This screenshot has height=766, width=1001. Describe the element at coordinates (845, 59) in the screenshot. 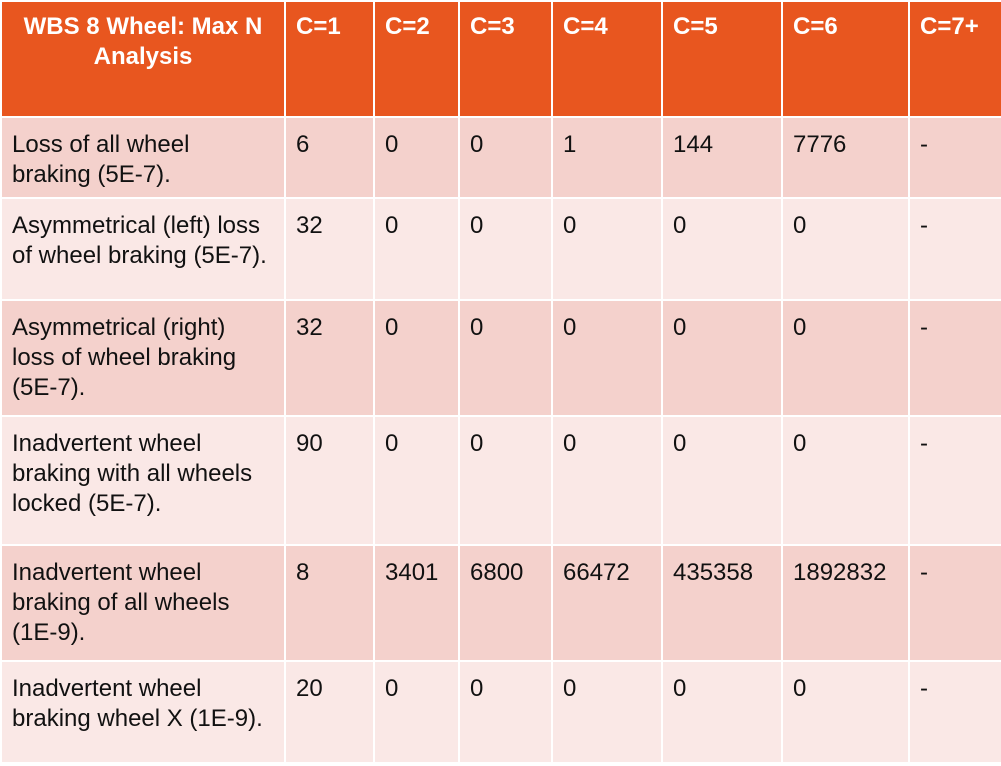

I see `header-cell-c6: C=6` at that location.